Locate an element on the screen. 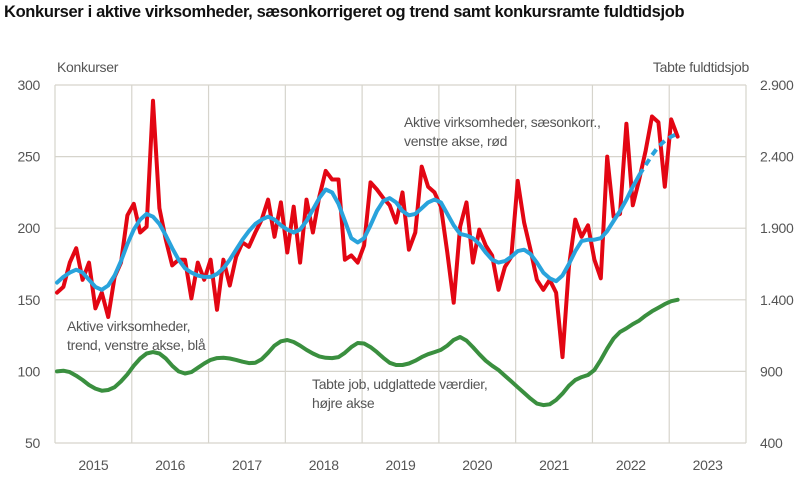 Image resolution: width=800 pixels, height=482 pixels. annotation-green-line2: højre akse is located at coordinates (343, 403).